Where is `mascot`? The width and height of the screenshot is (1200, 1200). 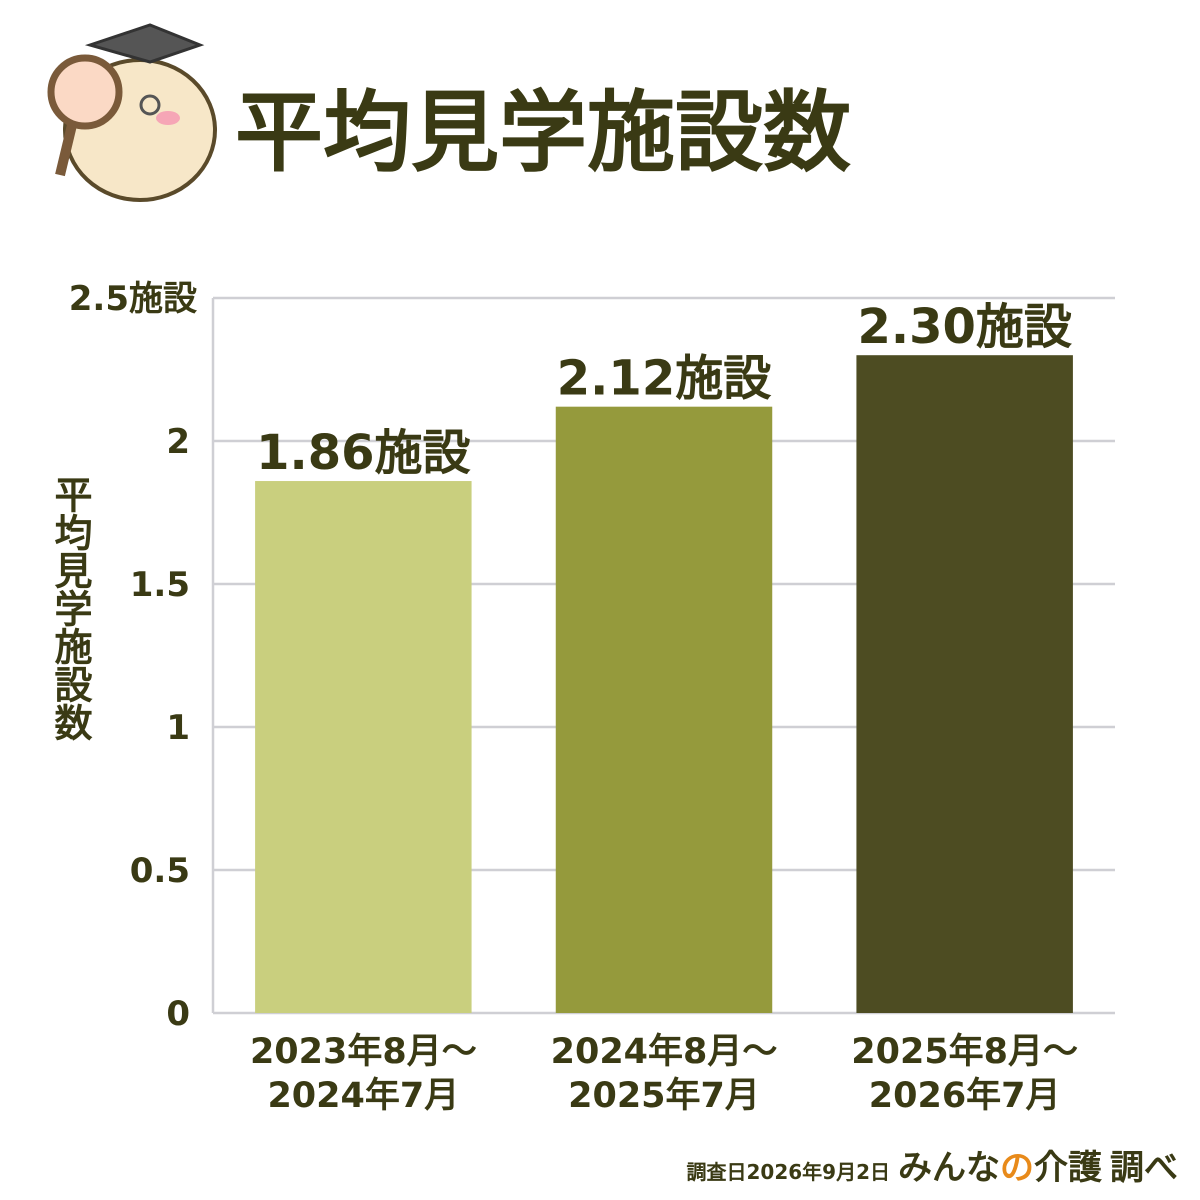
mascot is located at coordinates (132, 112).